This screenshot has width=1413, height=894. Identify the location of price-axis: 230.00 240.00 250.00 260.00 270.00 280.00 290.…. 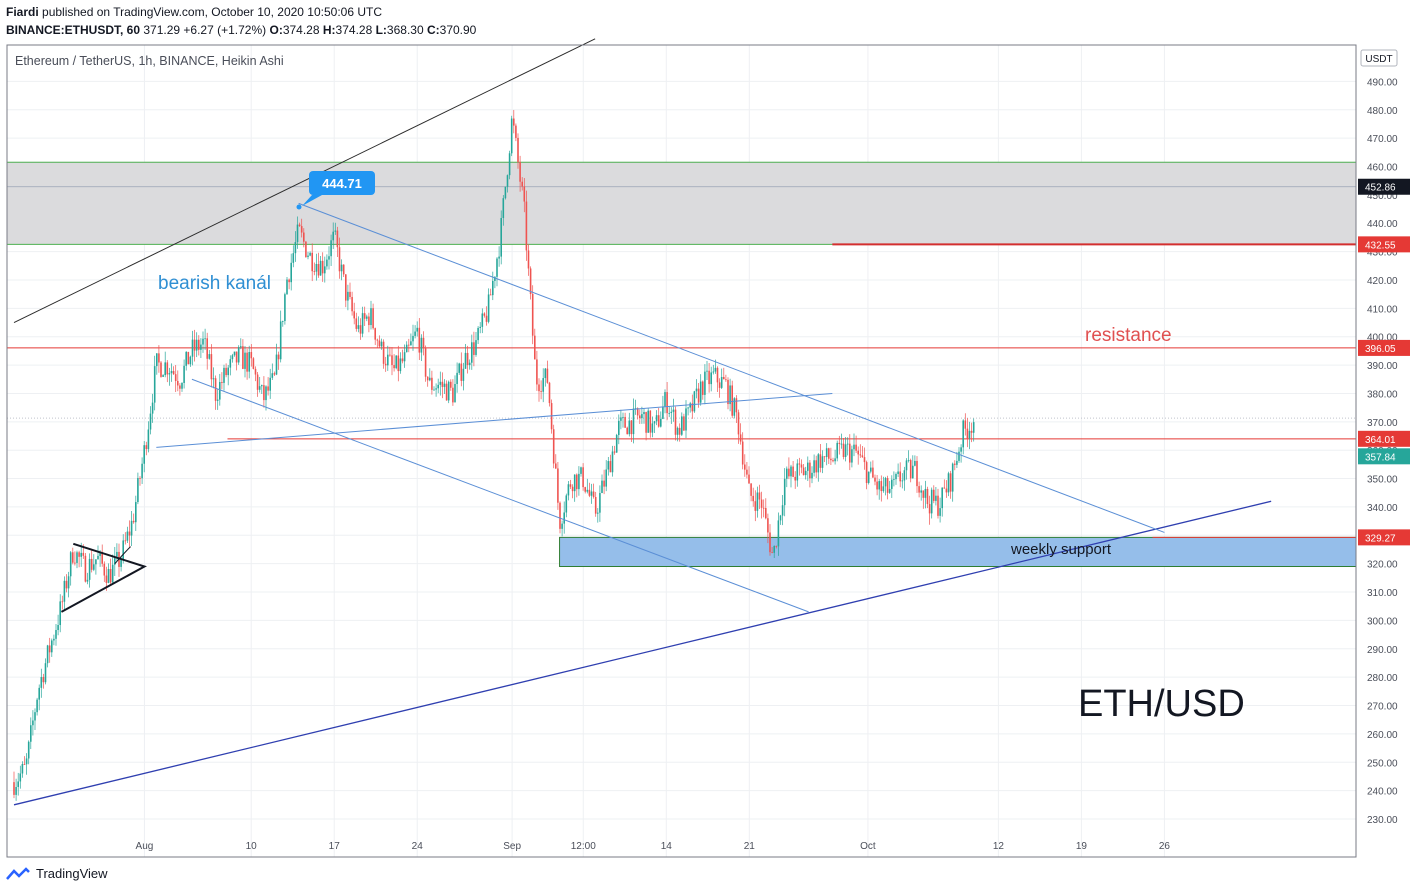
(1385, 451).